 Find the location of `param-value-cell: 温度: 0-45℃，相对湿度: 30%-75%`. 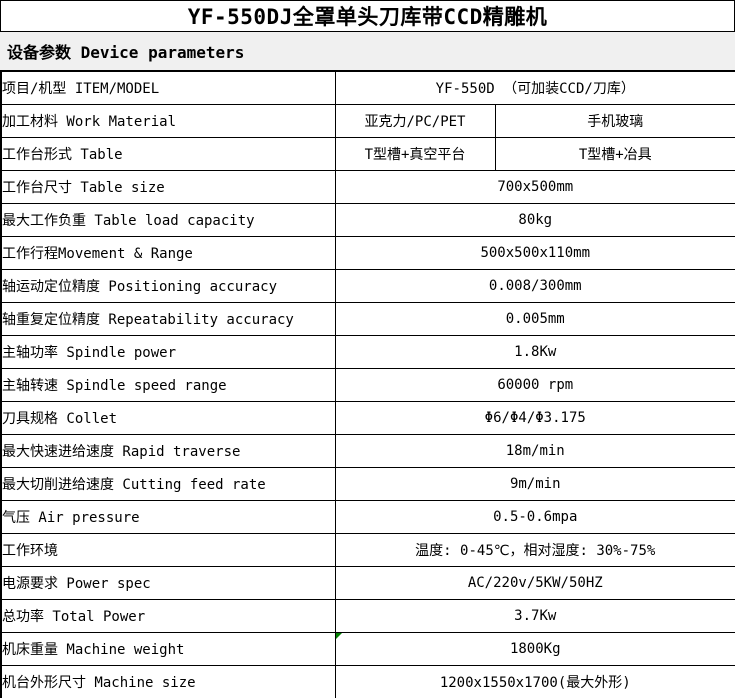

param-value-cell: 温度: 0-45℃，相对湿度: 30%-75% is located at coordinates (534, 550).